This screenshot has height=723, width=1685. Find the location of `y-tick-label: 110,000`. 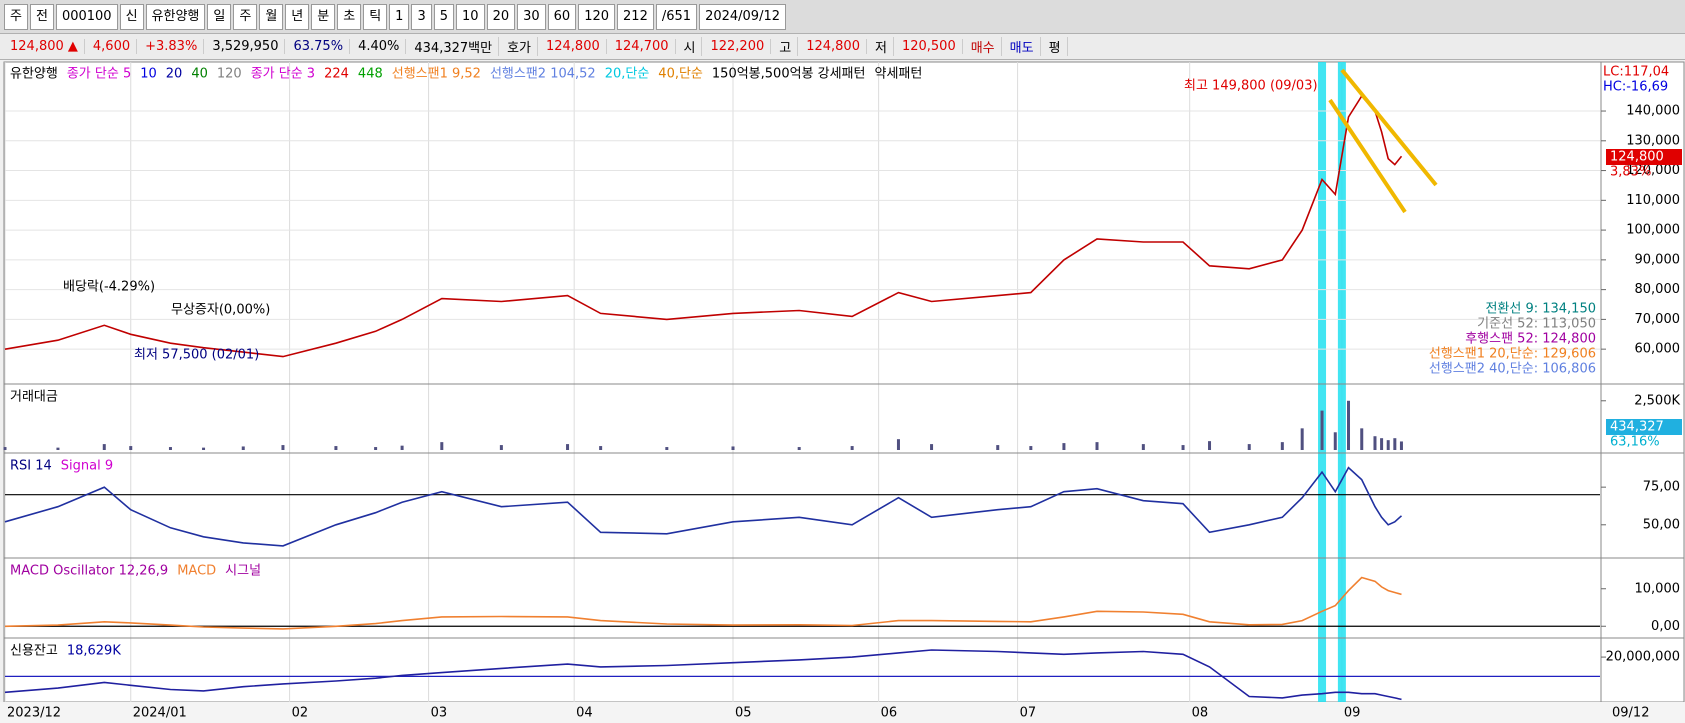

y-tick-label: 110,000 is located at coordinates (1653, 200).